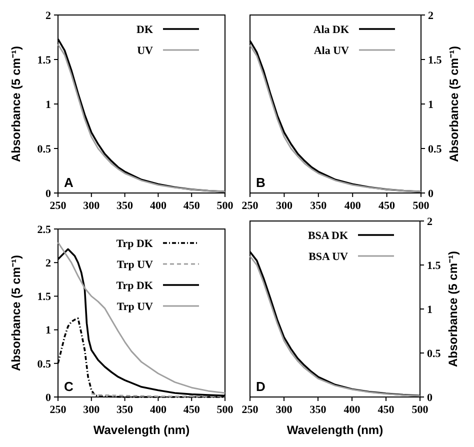  Describe the element at coordinates (69, 182) in the screenshot. I see `annotation: A` at that location.